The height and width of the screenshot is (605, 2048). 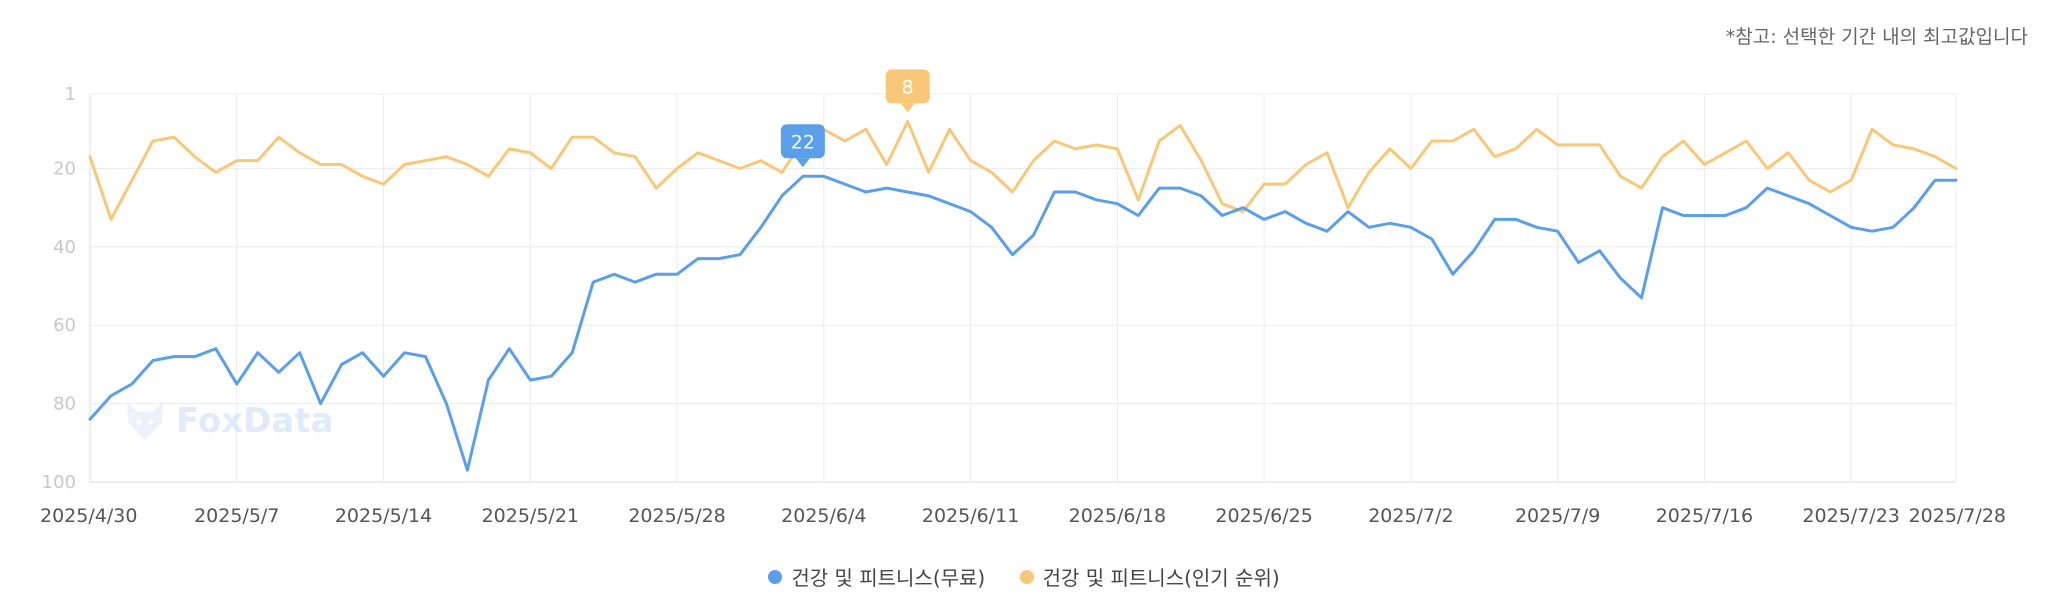 What do you see at coordinates (775, 576) in the screenshot?
I see `legend-dot-free` at bounding box center [775, 576].